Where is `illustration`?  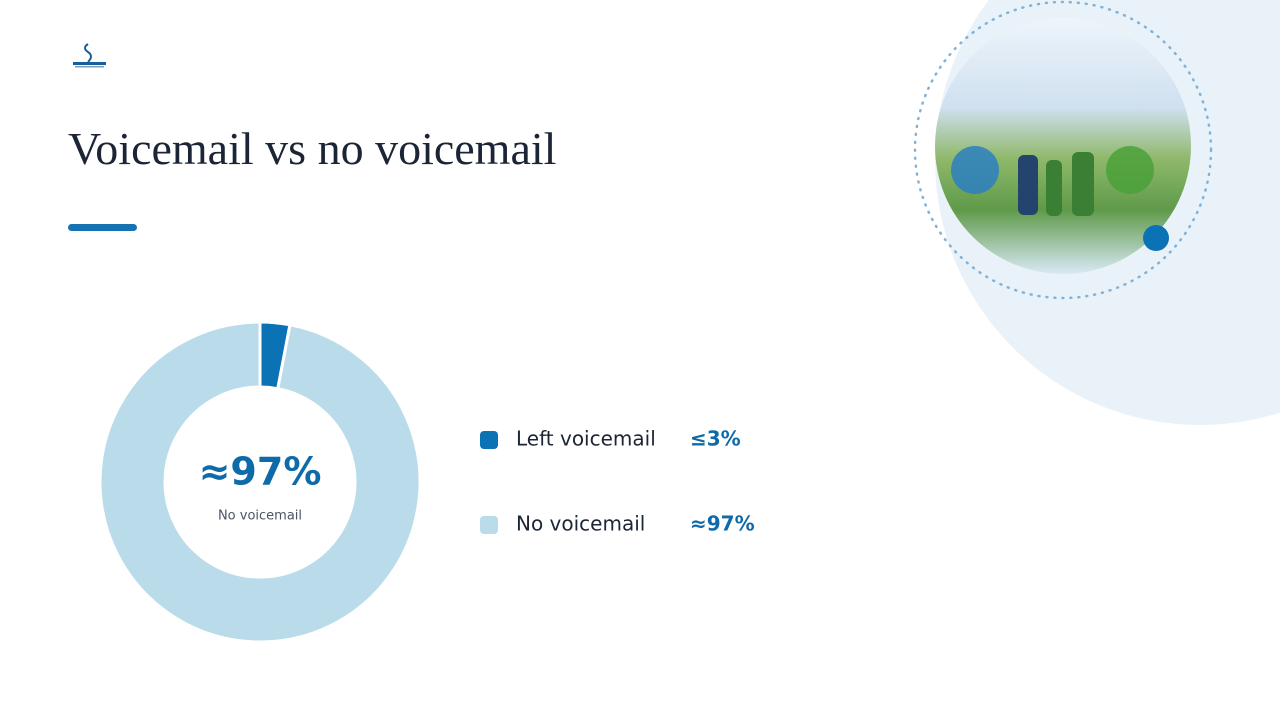
illustration is located at coordinates (1063, 146).